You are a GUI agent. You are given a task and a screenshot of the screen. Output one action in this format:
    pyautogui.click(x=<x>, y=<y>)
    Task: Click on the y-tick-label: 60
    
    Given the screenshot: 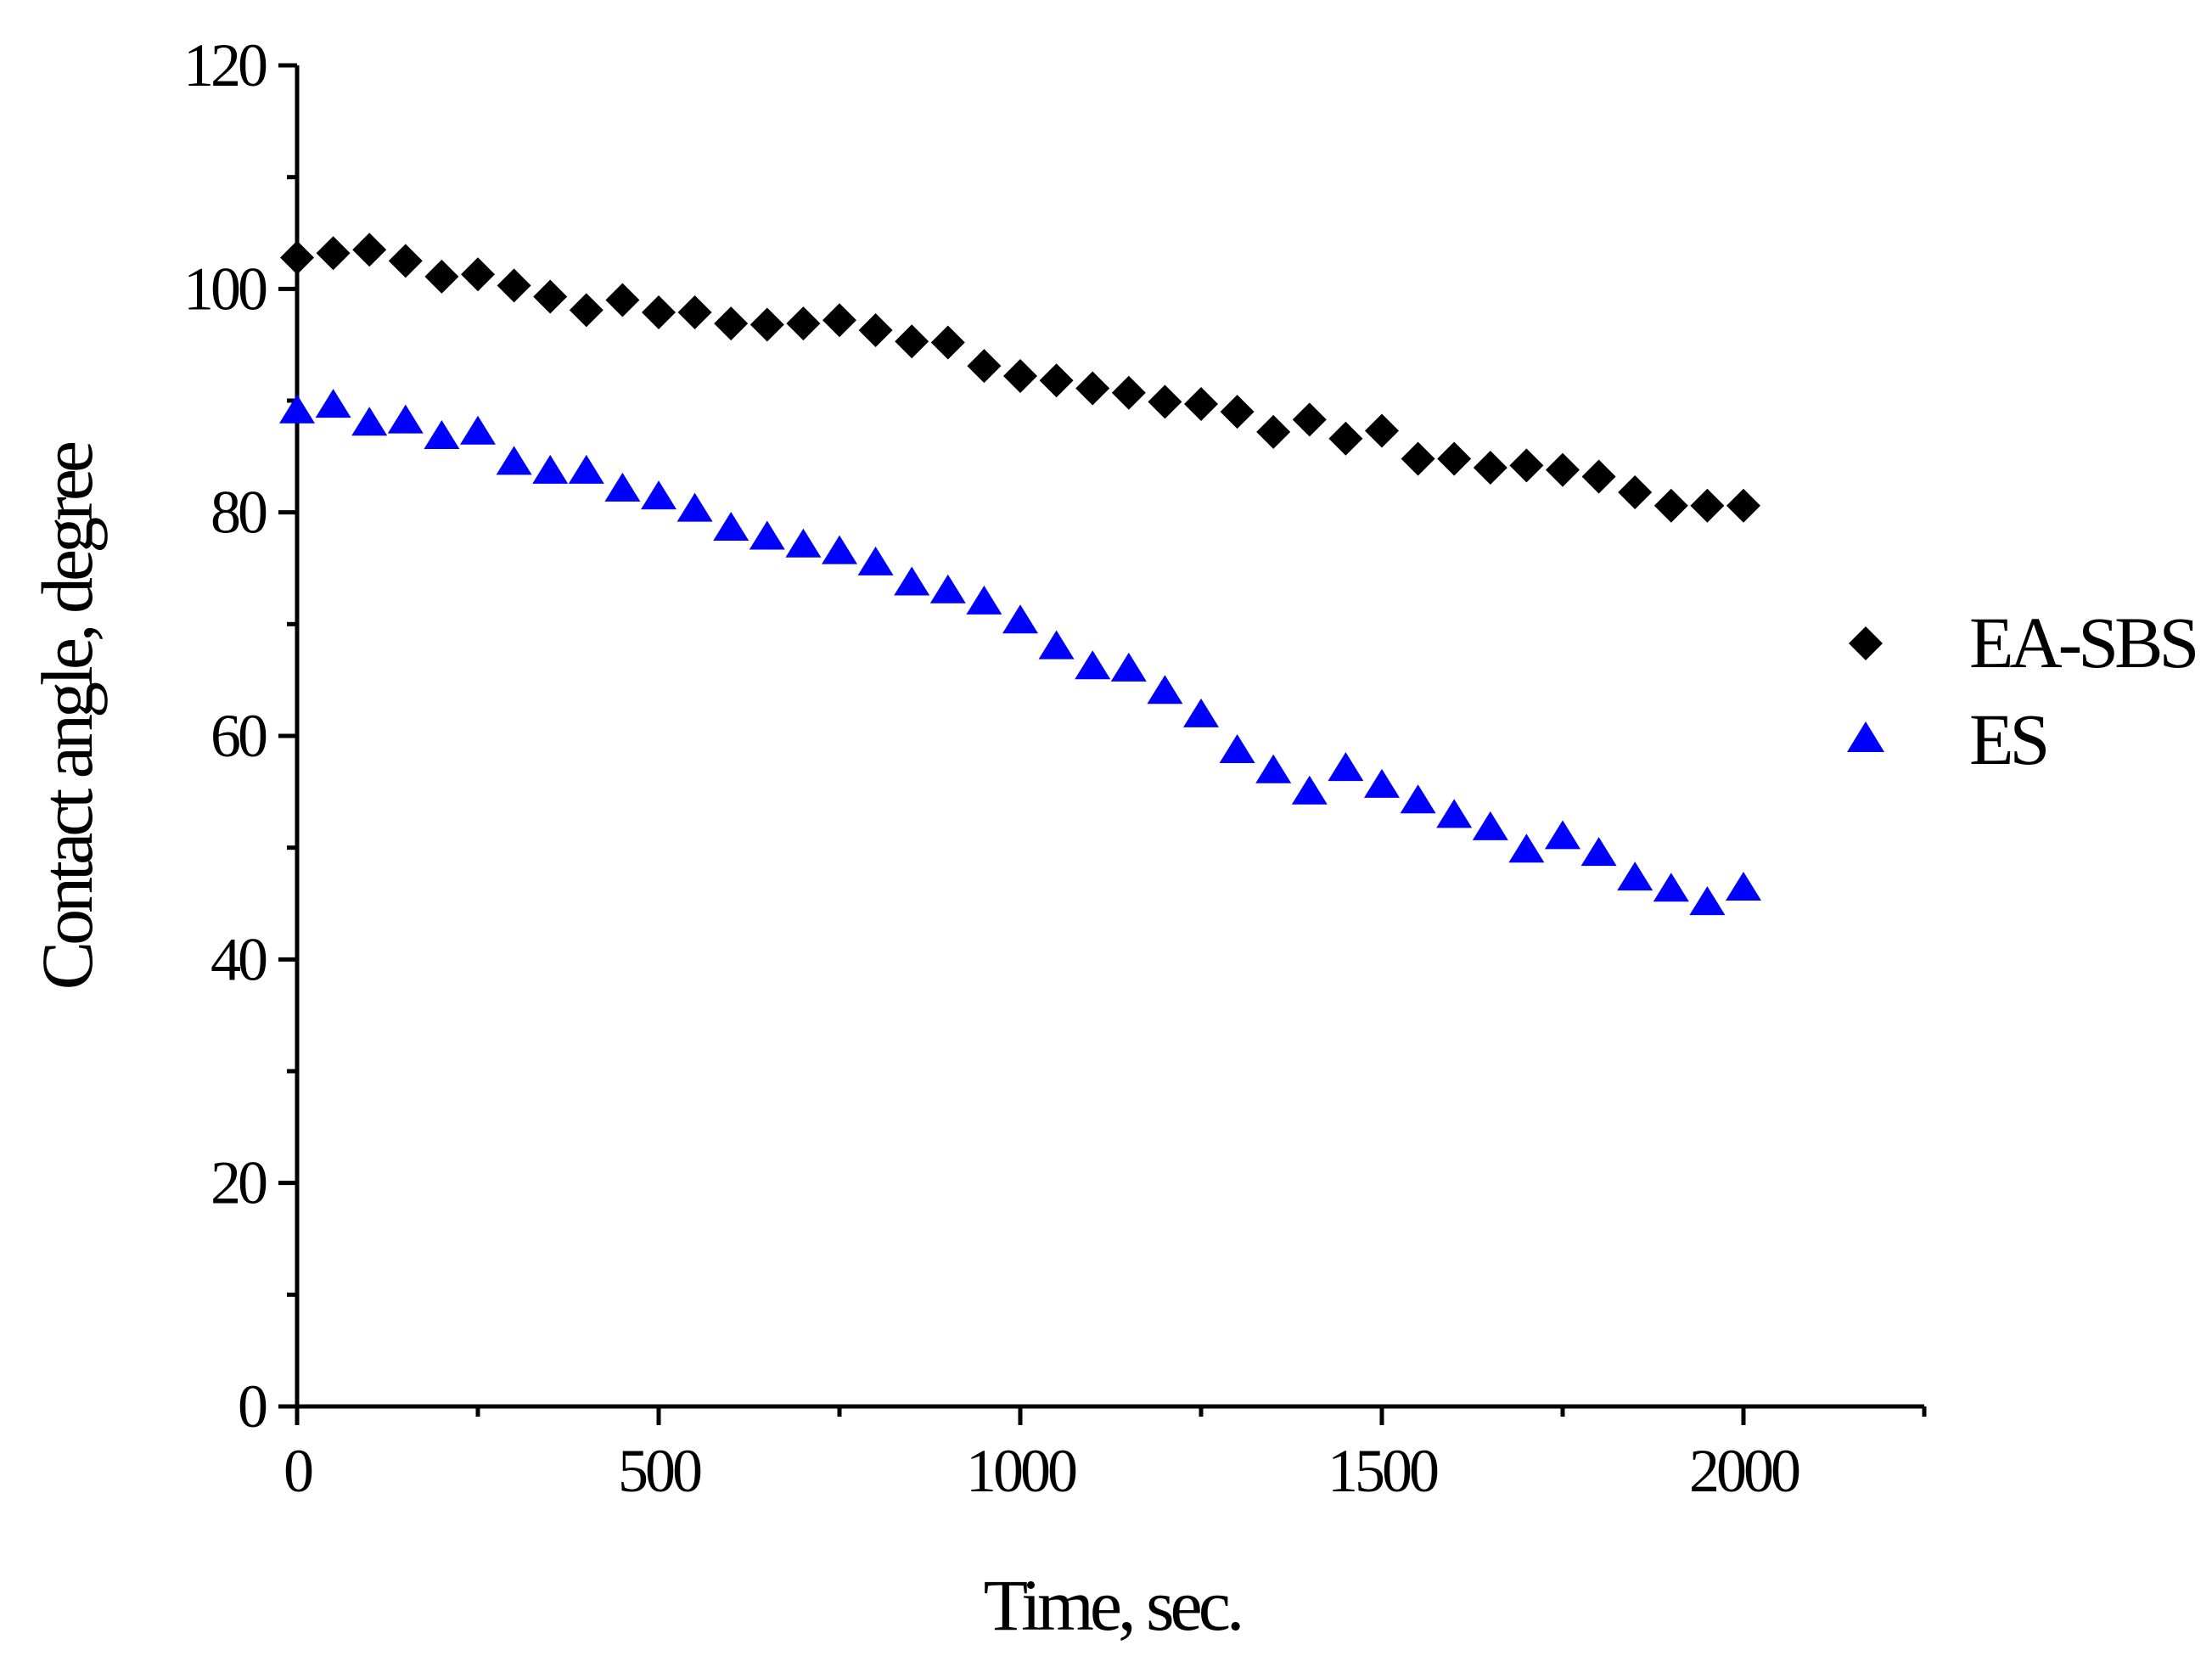 What is the action you would take?
    pyautogui.click(x=239, y=736)
    